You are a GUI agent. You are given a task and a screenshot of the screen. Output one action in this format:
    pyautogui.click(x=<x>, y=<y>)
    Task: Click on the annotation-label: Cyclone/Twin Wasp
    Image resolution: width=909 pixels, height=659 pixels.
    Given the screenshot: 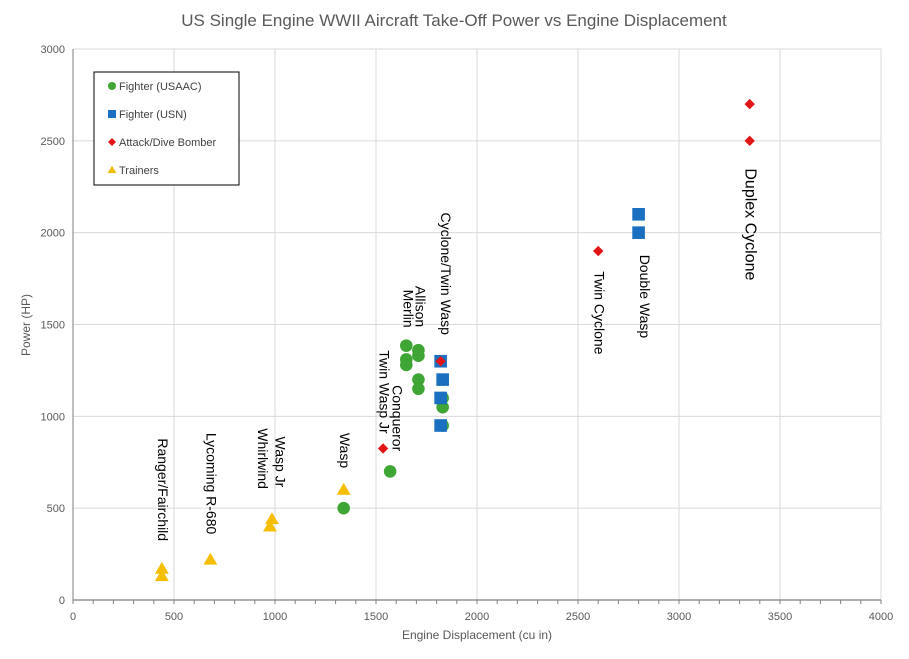 What is the action you would take?
    pyautogui.click(x=446, y=273)
    